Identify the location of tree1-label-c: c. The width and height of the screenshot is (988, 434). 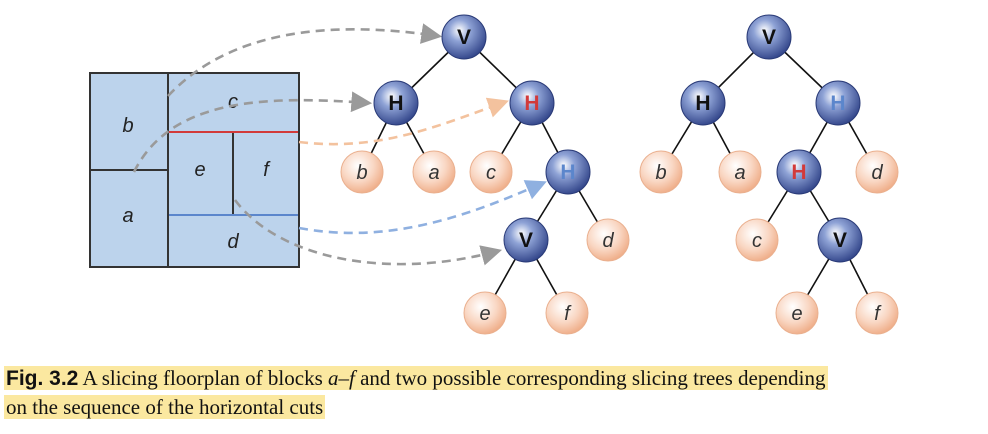
(491, 173).